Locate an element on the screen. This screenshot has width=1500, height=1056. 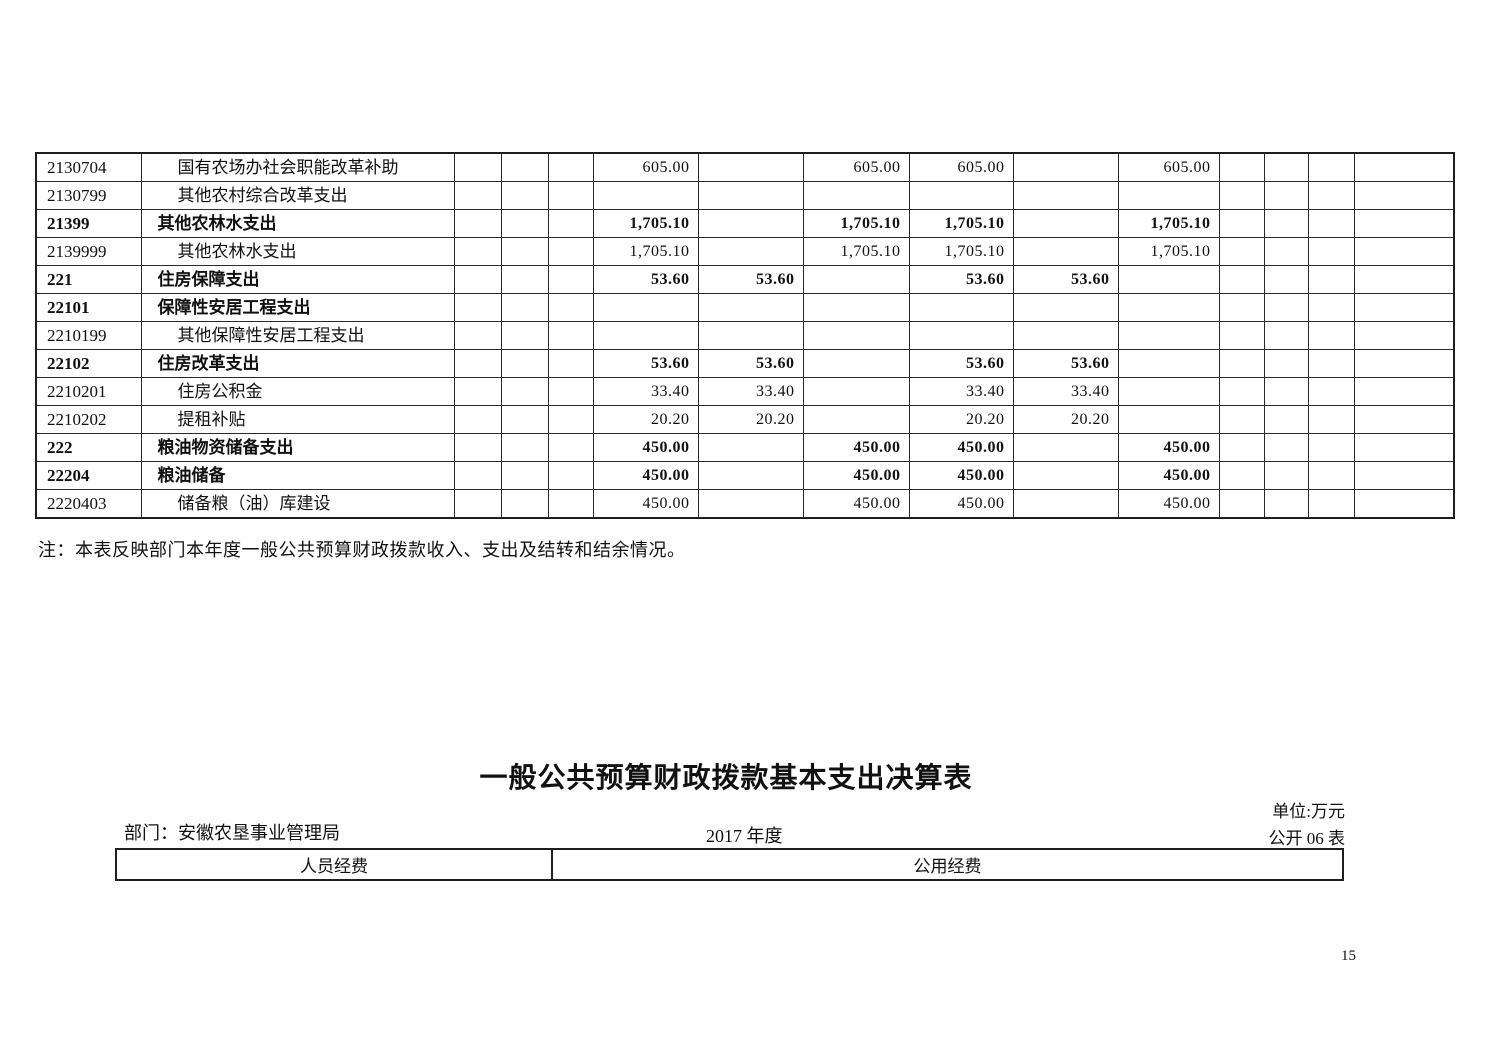
code-cell: 22101 is located at coordinates (88, 307).